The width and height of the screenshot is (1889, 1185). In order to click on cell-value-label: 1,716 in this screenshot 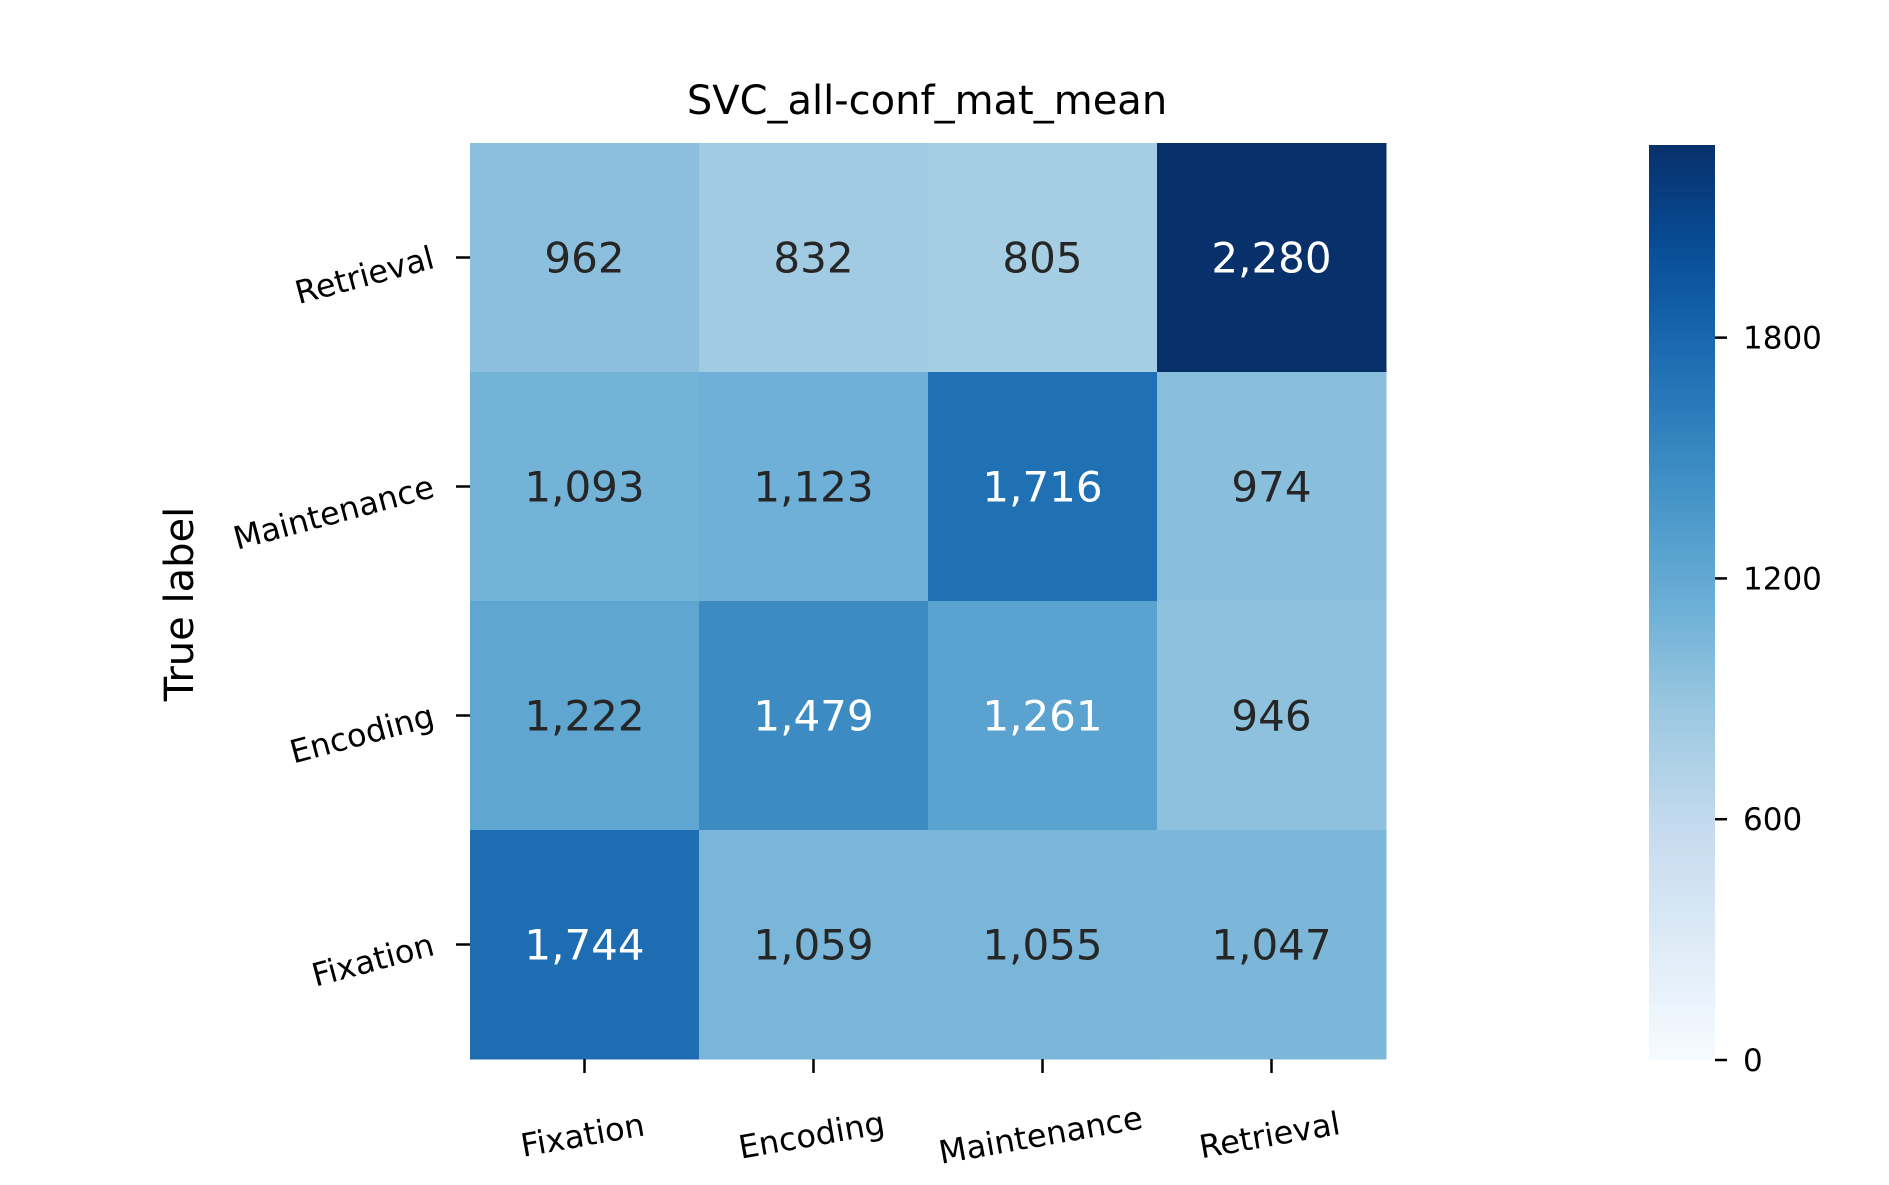, I will do `click(1042, 487)`.